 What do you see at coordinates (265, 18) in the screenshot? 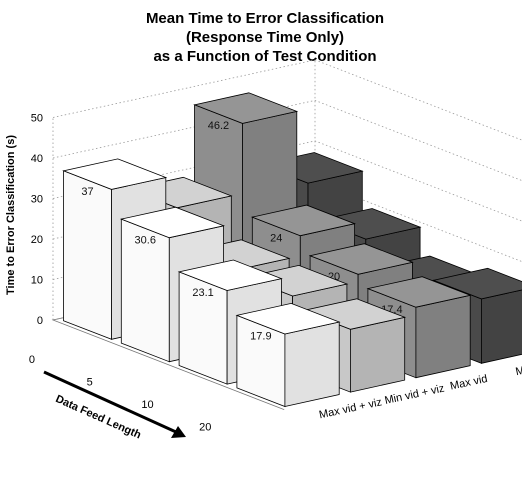
I see `chart-title-line-1: Mean Time to Error Classification` at bounding box center [265, 18].